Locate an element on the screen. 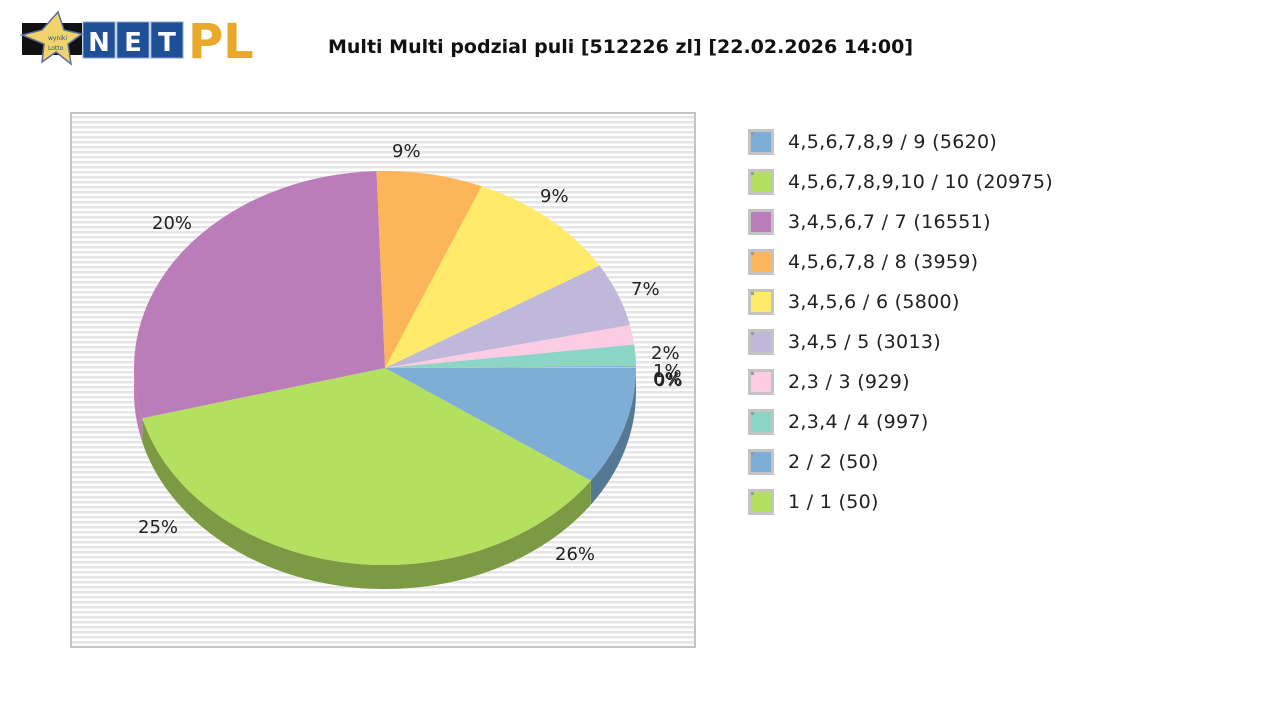 The image size is (1280, 720). legend-item: 3,4,5,6 / 6 (5800) is located at coordinates (900, 302).